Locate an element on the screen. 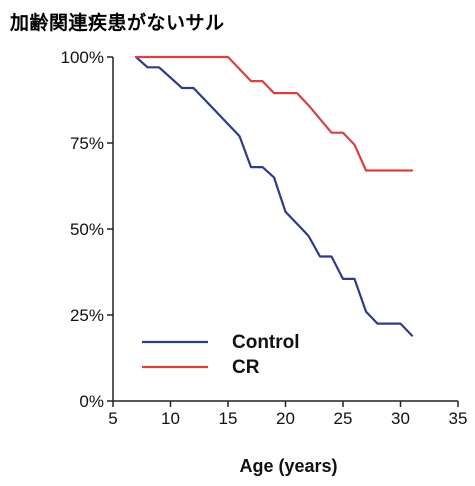 The width and height of the screenshot is (475, 486). y-tick-label: 100% is located at coordinates (82, 57).